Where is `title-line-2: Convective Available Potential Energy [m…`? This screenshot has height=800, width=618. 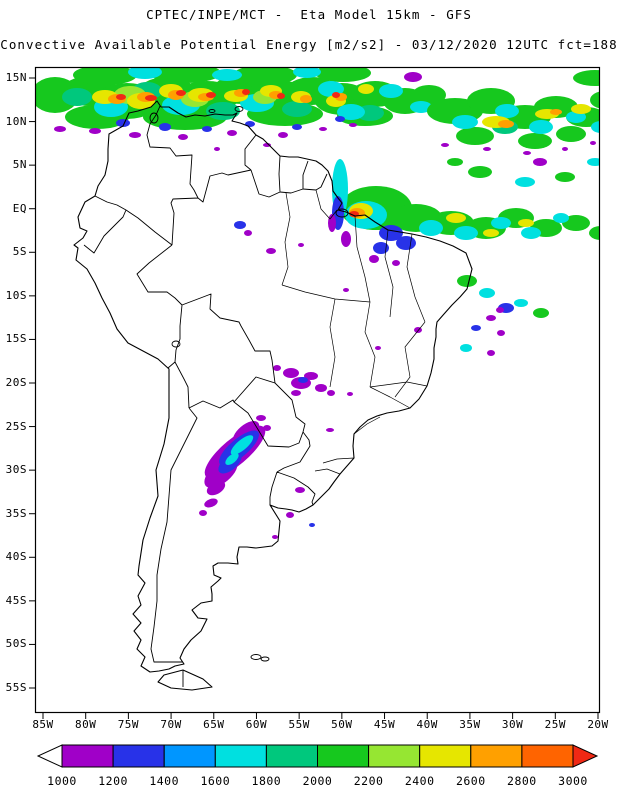
title-line-2: Convective Available Potential Energy [m… is located at coordinates (309, 44).